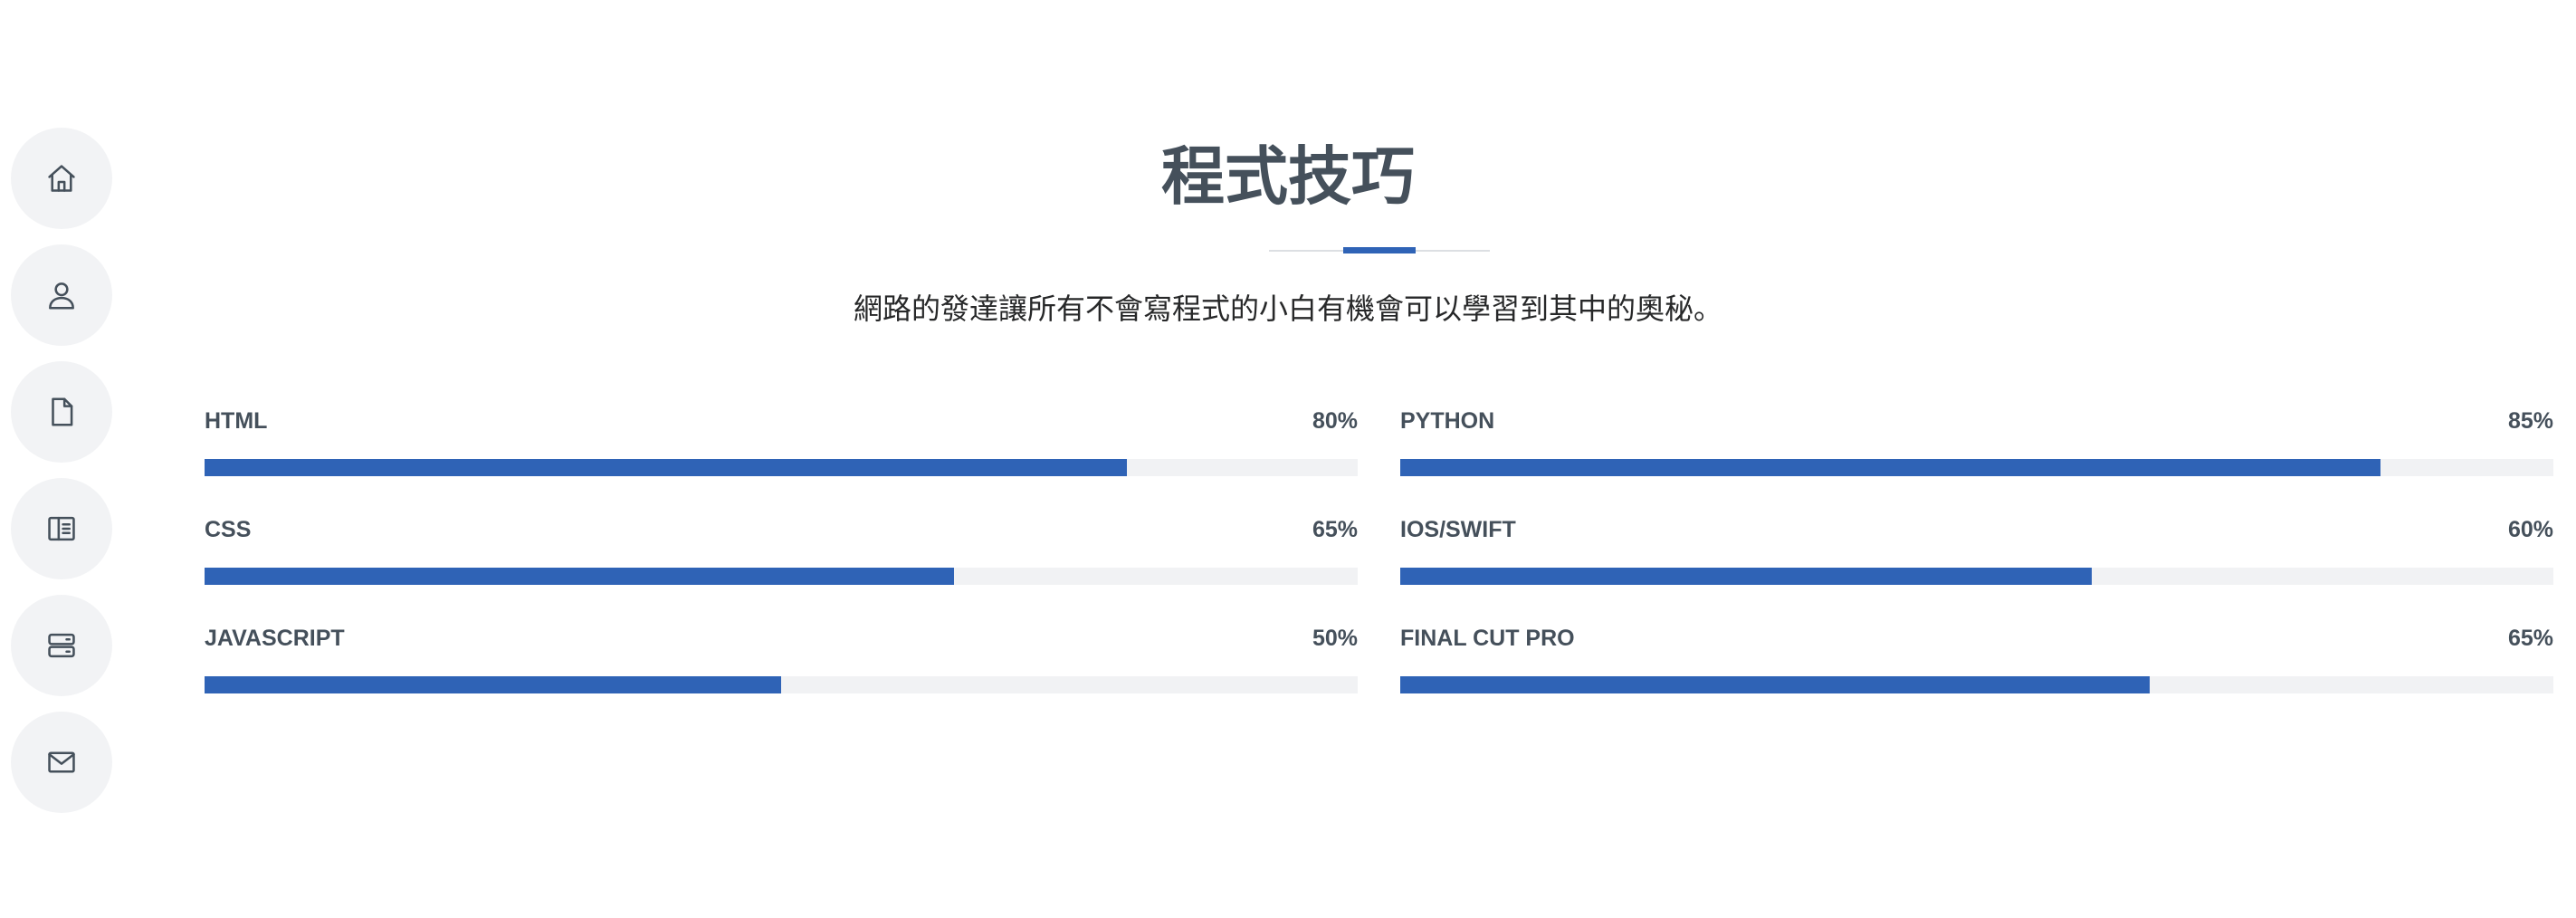 Image resolution: width=2576 pixels, height=918 pixels. Describe the element at coordinates (1335, 638) in the screenshot. I see `skill-percent: 50%` at that location.